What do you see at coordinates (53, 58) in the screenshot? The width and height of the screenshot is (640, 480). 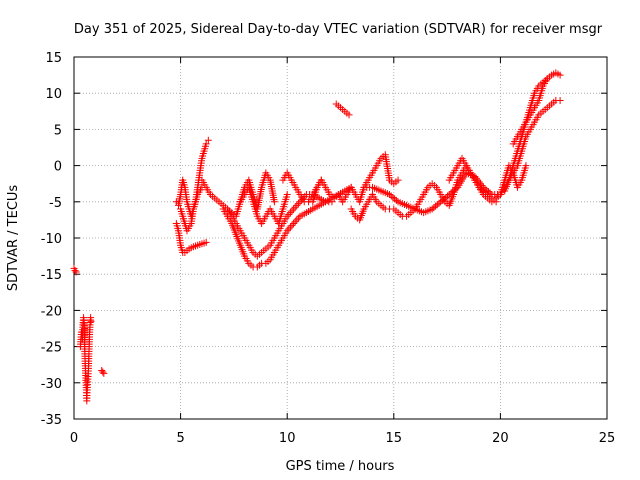 I see `y-tick-label: 15` at bounding box center [53, 58].